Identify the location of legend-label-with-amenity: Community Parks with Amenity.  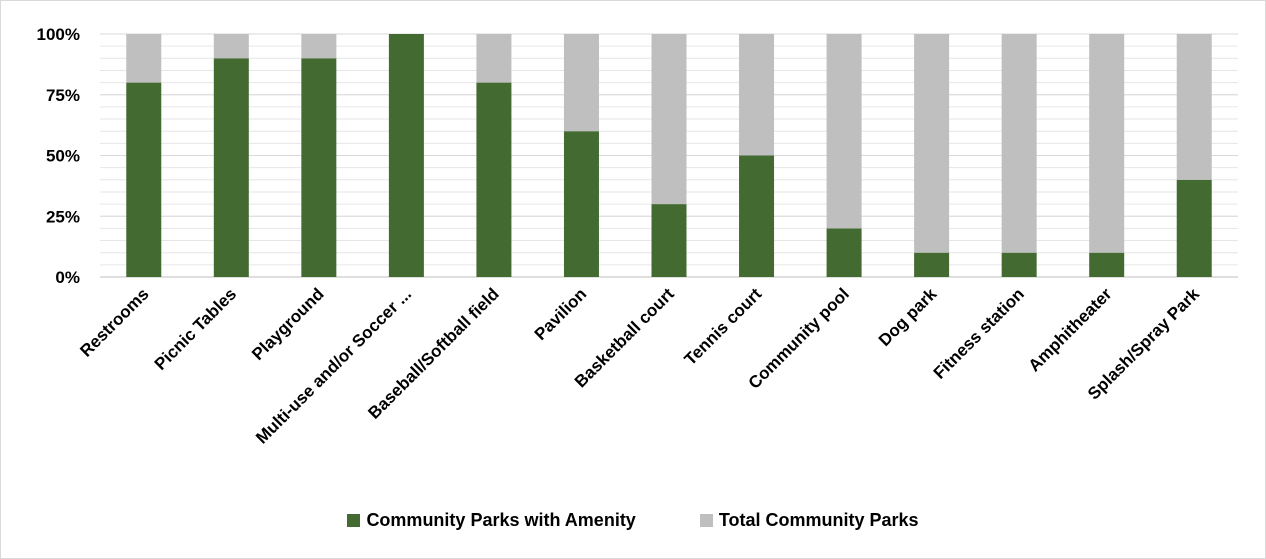
(501, 520).